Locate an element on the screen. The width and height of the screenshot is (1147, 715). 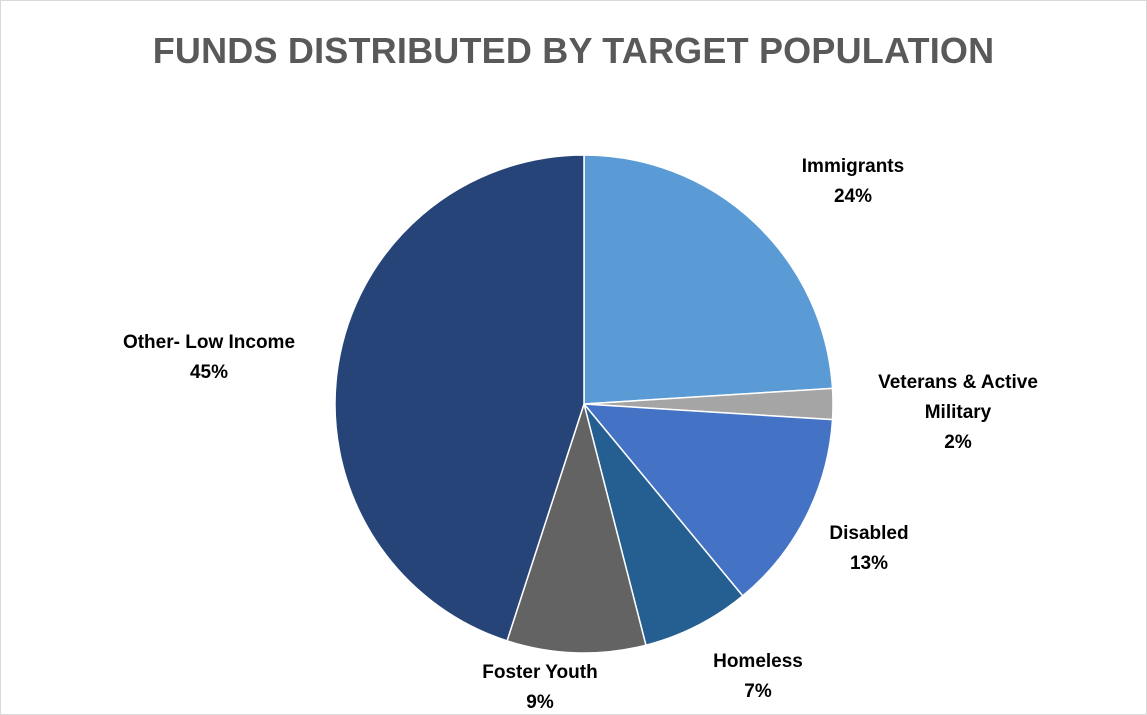
data-label-immigrants: Immigrants 24% is located at coordinates (853, 181).